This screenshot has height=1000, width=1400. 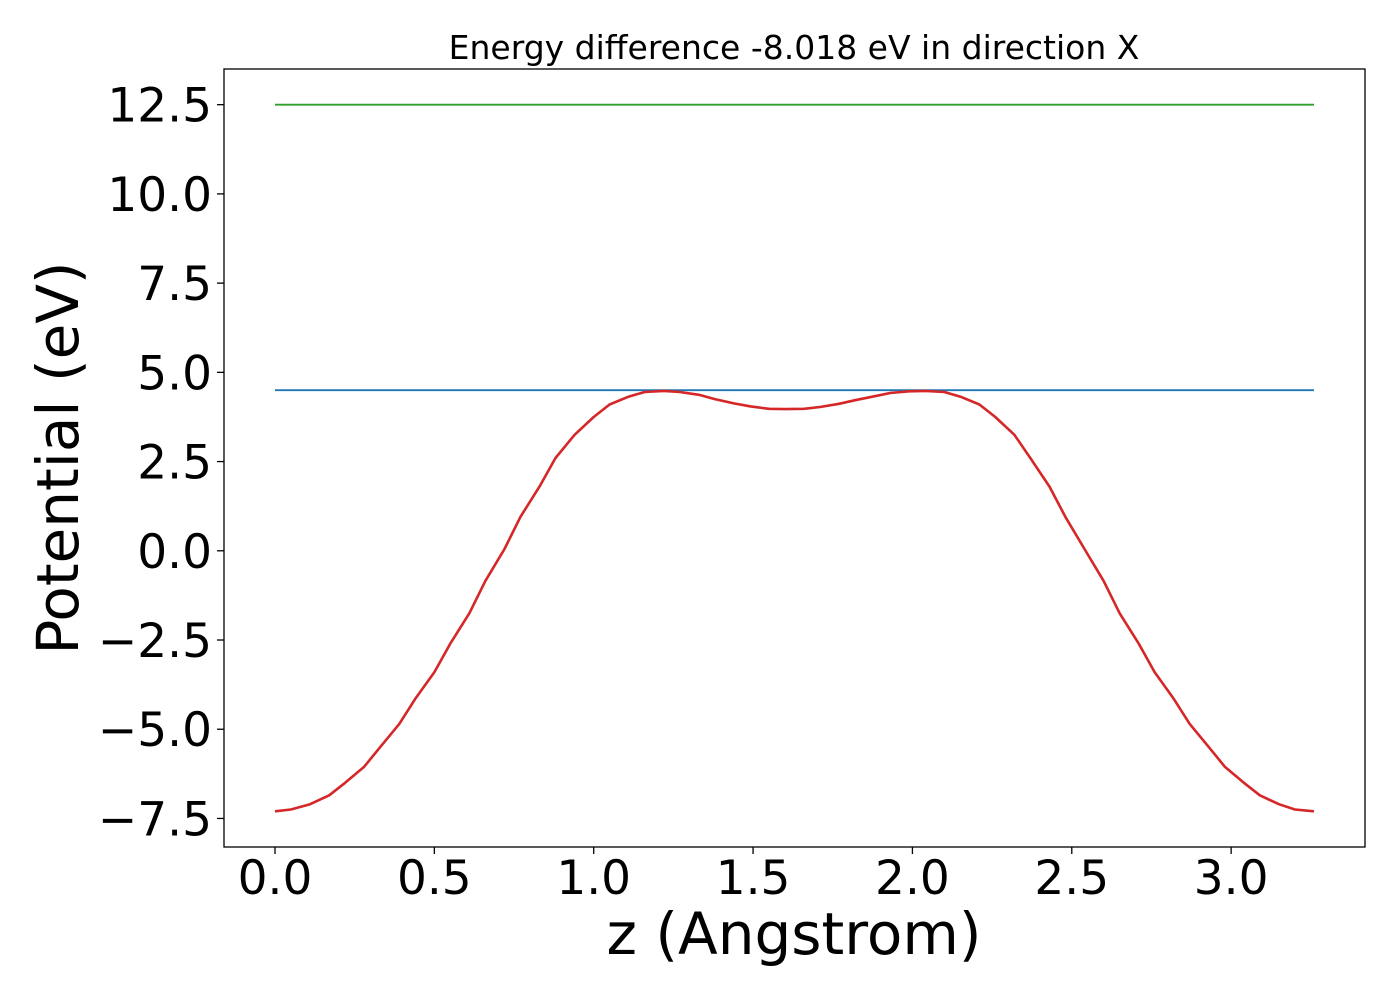 What do you see at coordinates (912, 878) in the screenshot?
I see `x-tick-label: 2.0` at bounding box center [912, 878].